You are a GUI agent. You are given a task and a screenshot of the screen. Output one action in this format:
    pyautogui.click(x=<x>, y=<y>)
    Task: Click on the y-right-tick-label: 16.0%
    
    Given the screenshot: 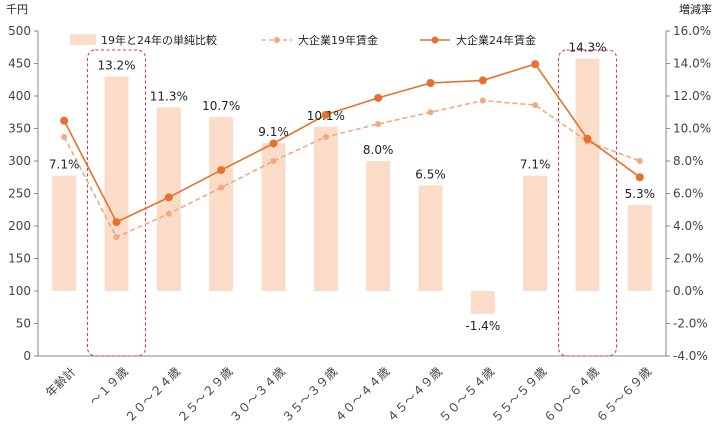 What is the action you would take?
    pyautogui.click(x=692, y=31)
    